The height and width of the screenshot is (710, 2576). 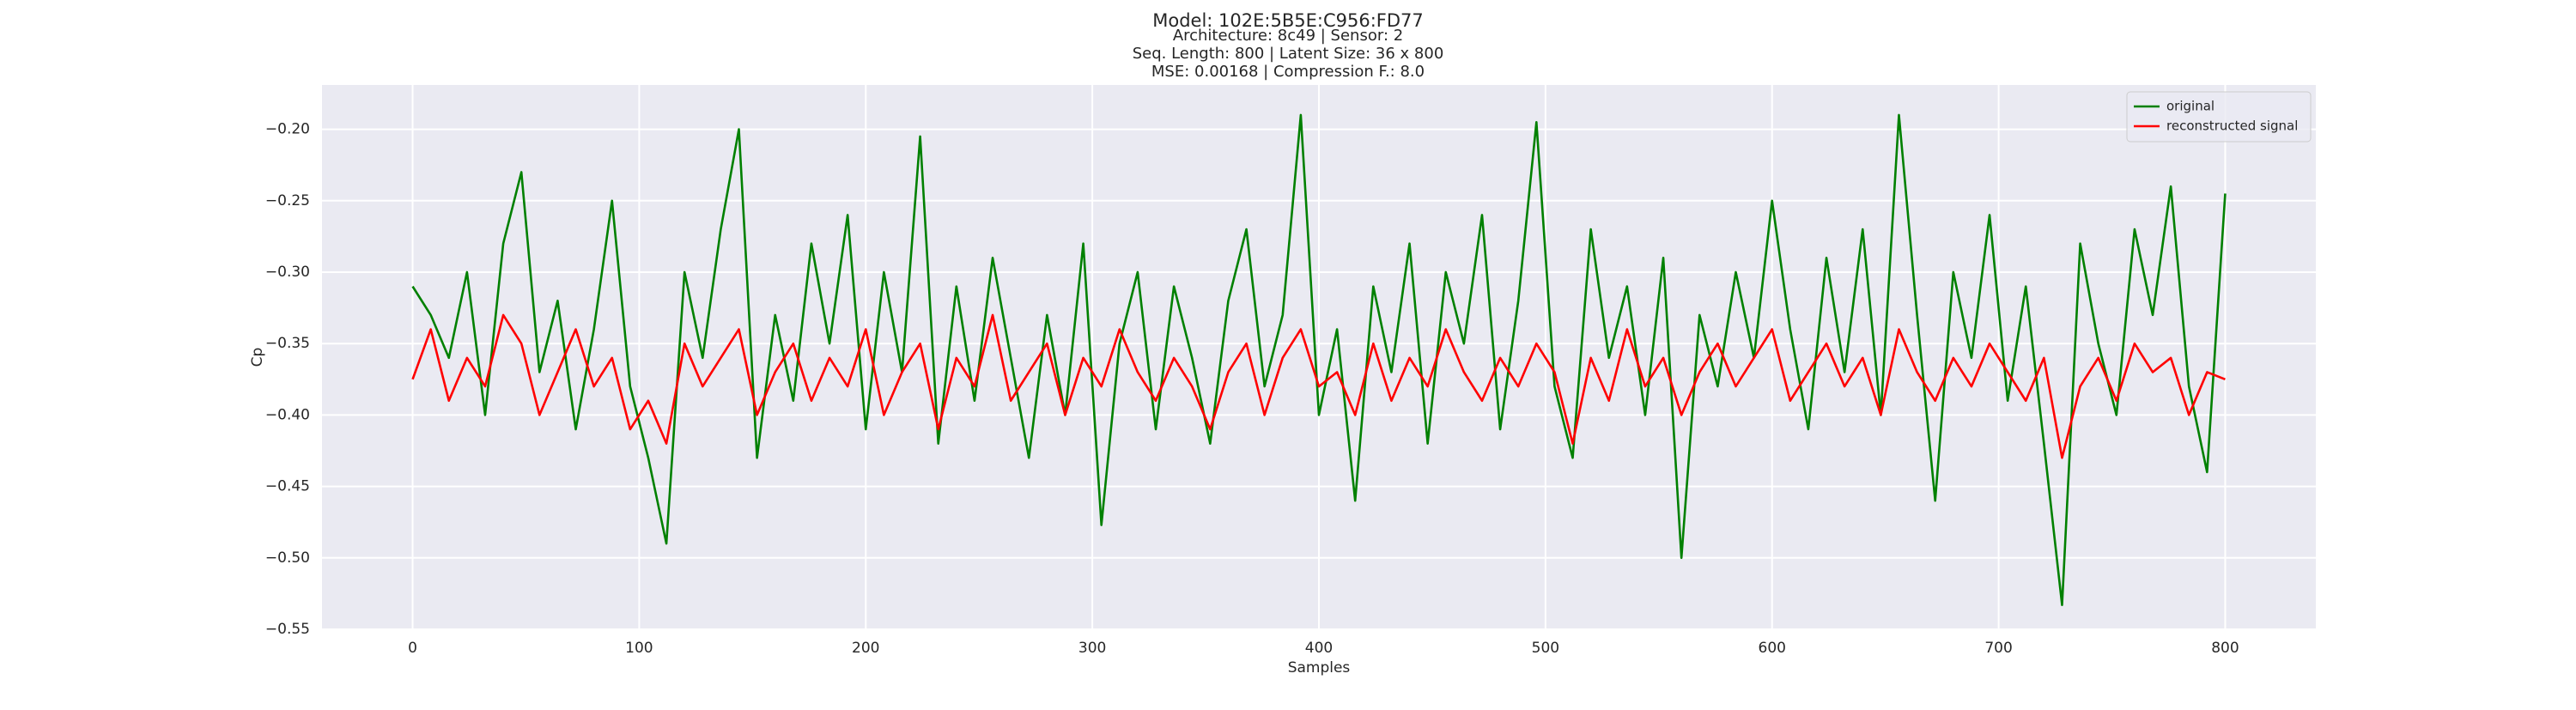 I want to click on x-tick-label: 700, so click(x=1998, y=648).